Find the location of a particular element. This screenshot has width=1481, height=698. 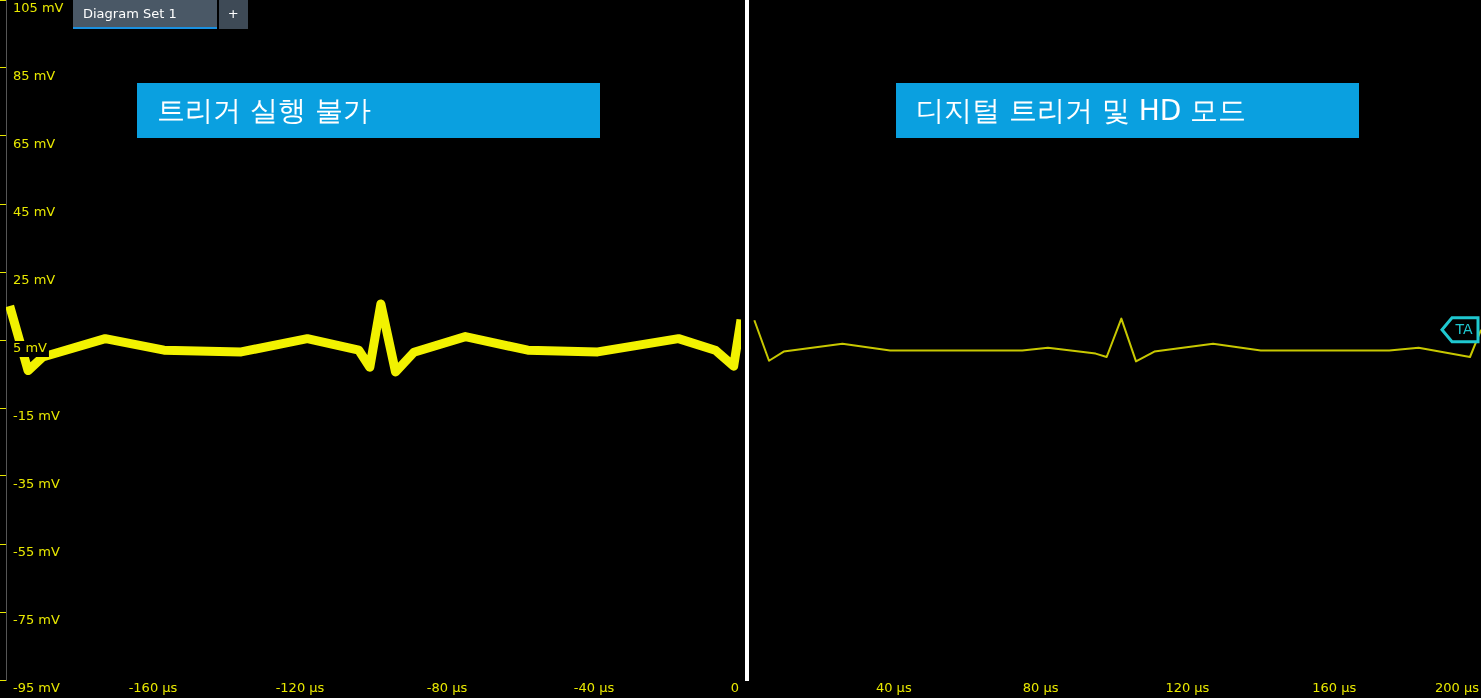

annotation: Diagram Set 1 is located at coordinates (145, 14).